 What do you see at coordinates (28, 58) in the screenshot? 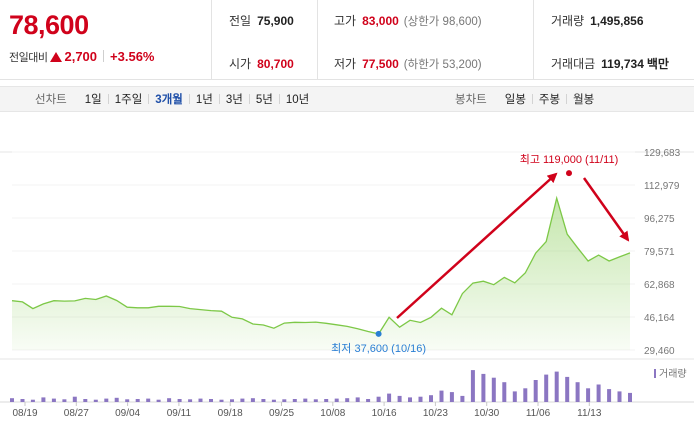
I see `change-label: 전일대비` at bounding box center [28, 58].